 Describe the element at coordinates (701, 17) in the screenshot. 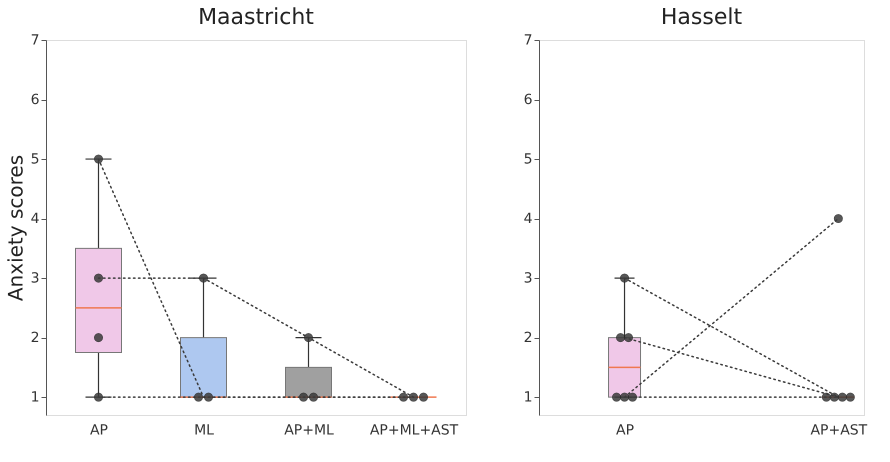

I see `chart-title: Hasselt` at that location.